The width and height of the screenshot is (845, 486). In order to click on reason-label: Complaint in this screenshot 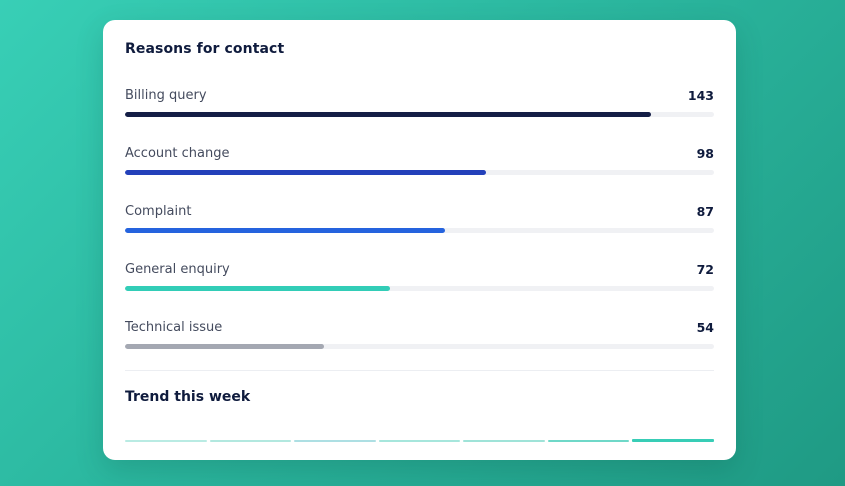, I will do `click(158, 211)`.